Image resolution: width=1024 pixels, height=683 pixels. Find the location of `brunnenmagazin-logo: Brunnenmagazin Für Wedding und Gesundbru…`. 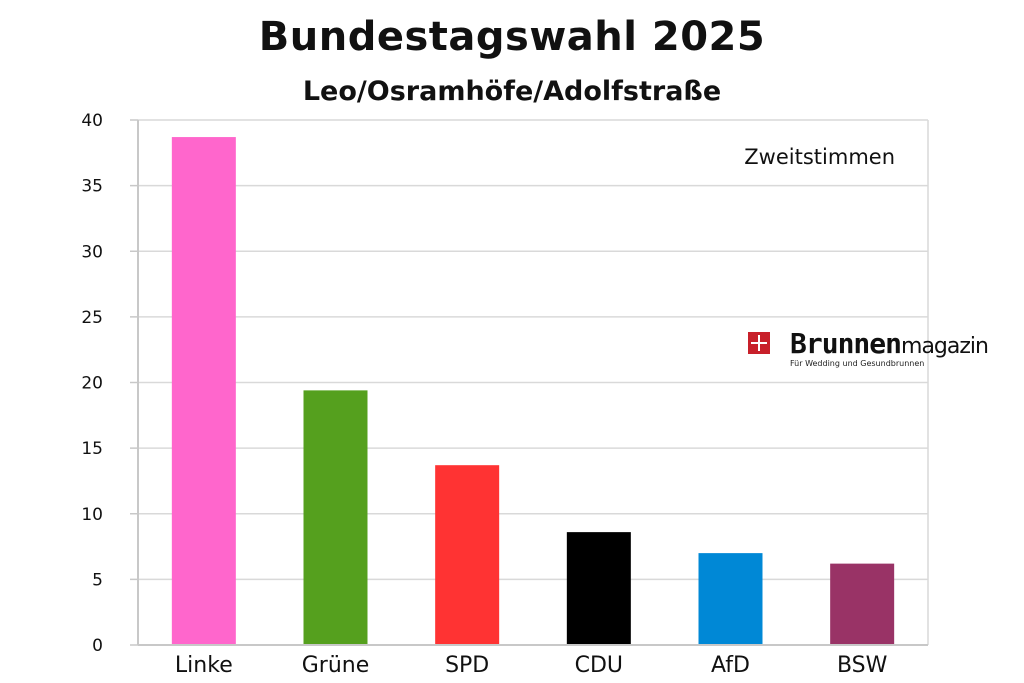

brunnenmagazin-logo: Brunnenmagazin Für Wedding und Gesundbru… is located at coordinates (867, 348).